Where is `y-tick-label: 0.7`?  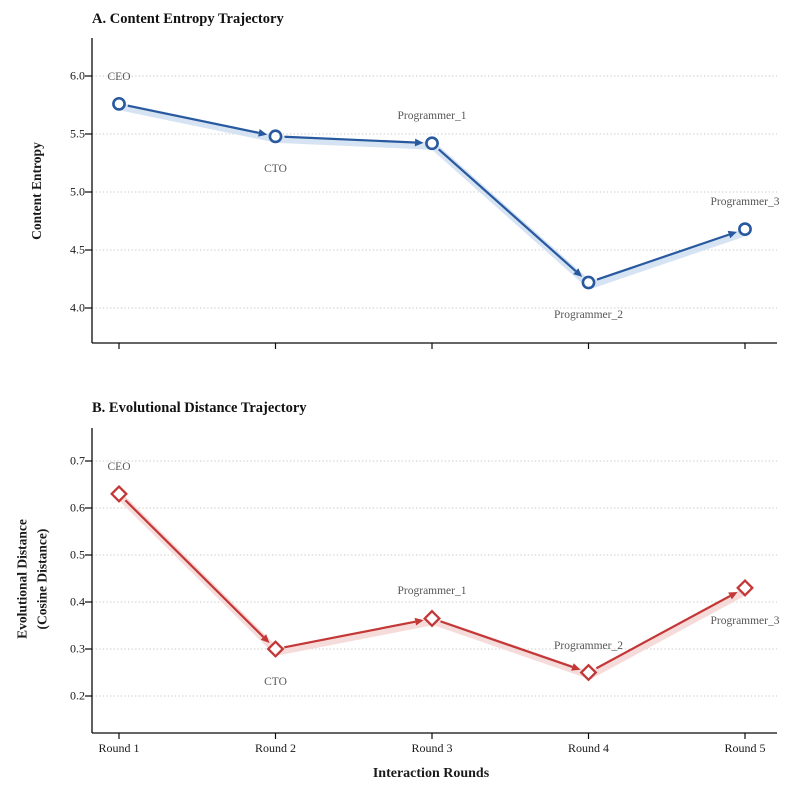 y-tick-label: 0.7 is located at coordinates (77, 460).